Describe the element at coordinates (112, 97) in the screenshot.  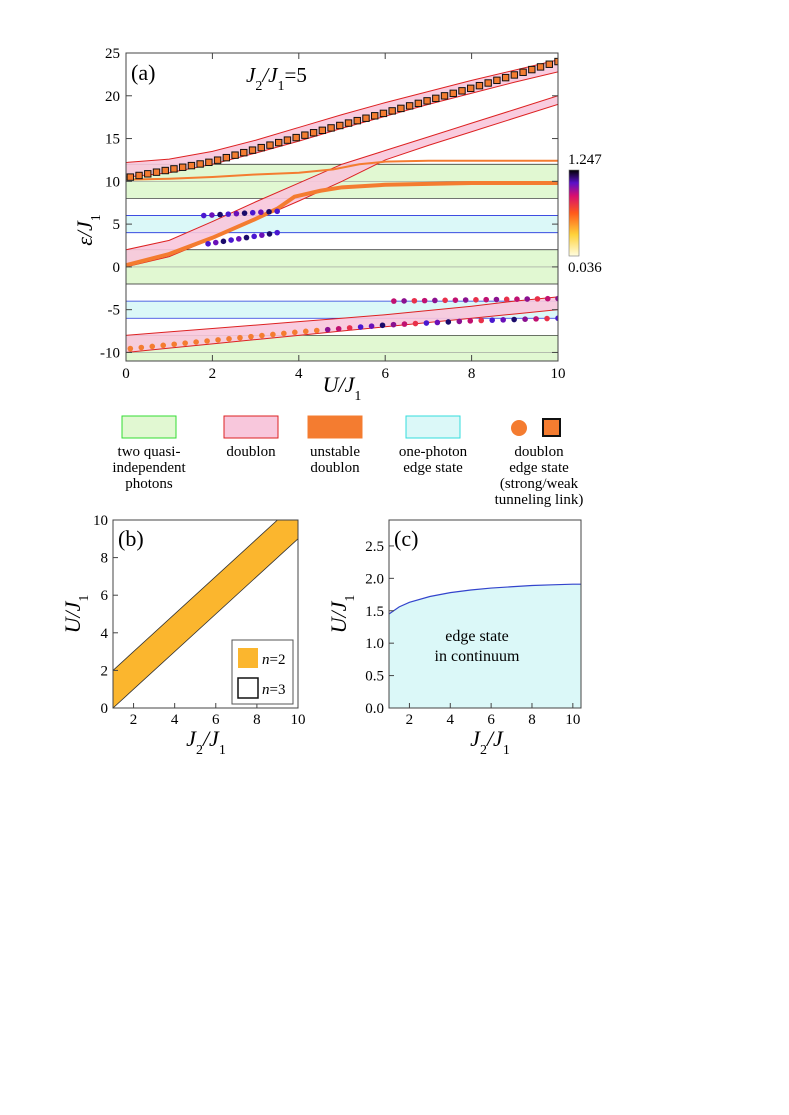
I see `panel-a-ytick-label: 20` at that location.